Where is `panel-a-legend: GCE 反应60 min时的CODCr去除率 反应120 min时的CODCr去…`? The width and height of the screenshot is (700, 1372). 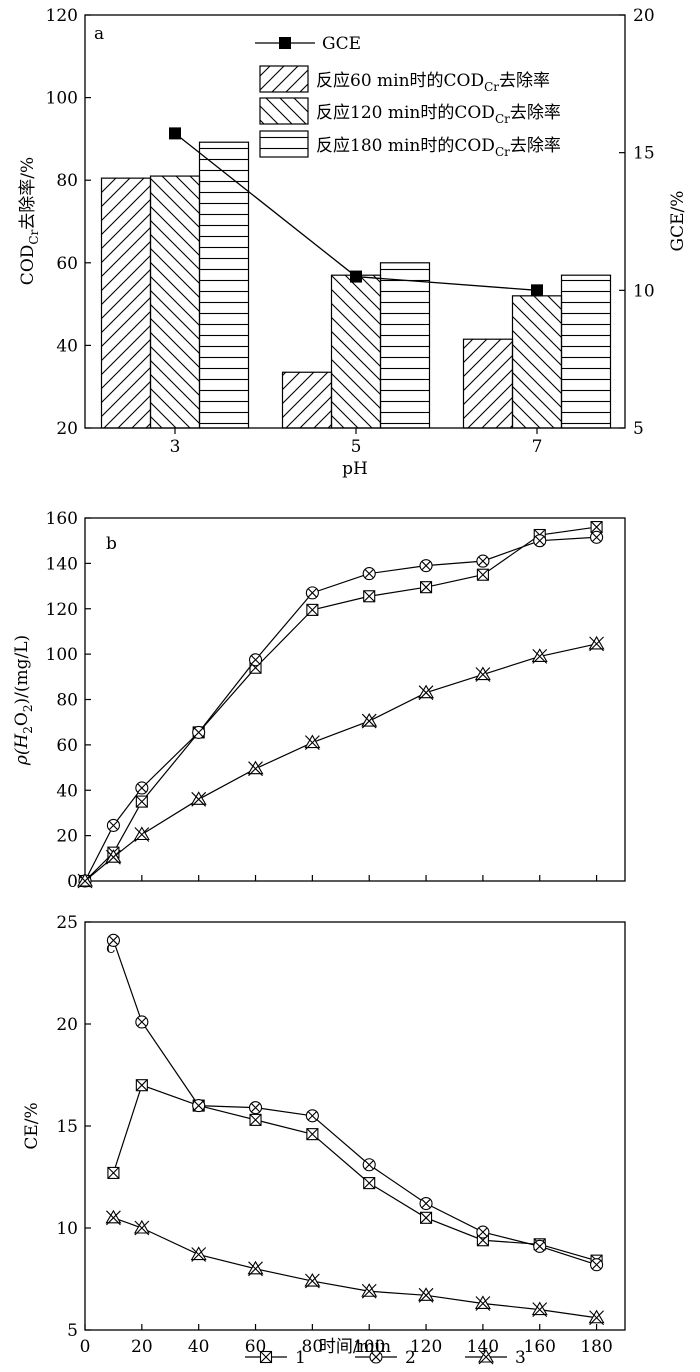
panel-a-legend: GCE 反应60 min时的CODCr去除率 反应120 min时的CODCr去… is located at coordinates (408, 96).